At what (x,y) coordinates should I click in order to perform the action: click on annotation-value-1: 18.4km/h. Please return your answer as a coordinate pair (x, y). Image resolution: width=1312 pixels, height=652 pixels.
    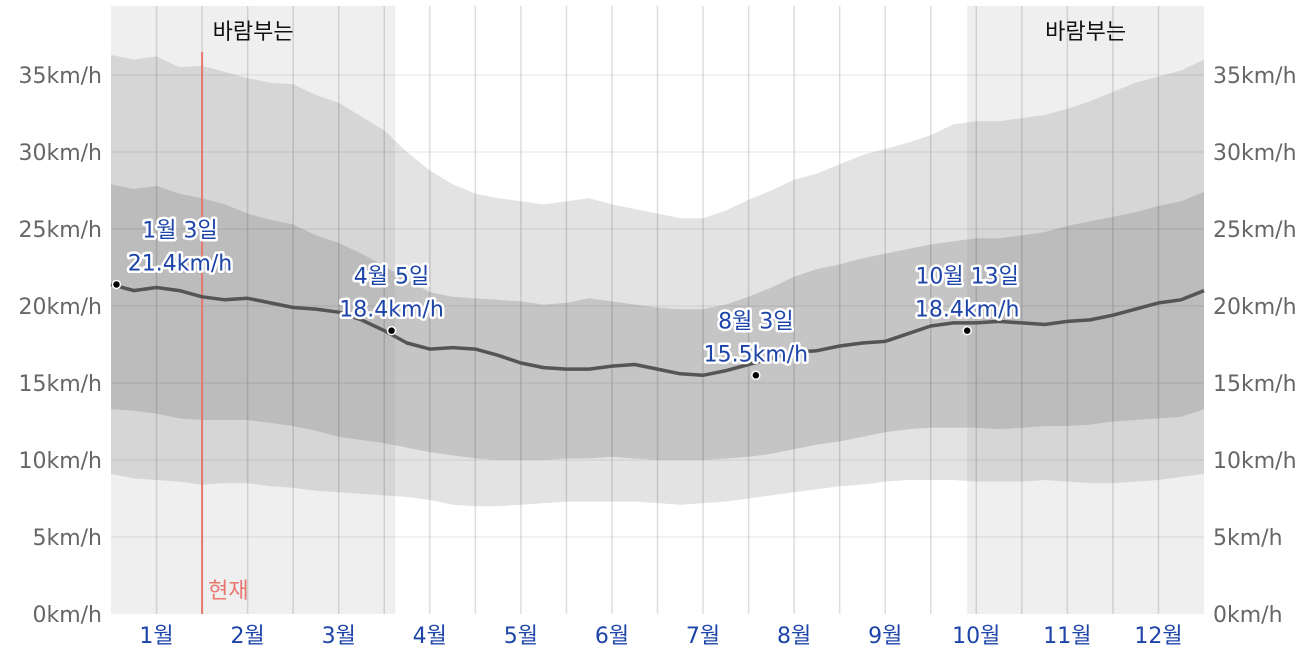
    Looking at the image, I should click on (391, 310).